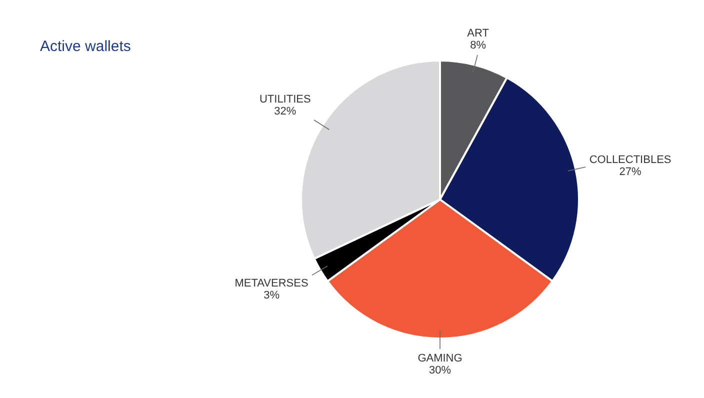 The width and height of the screenshot is (704, 398). Describe the element at coordinates (478, 45) in the screenshot. I see `data-label: 8%` at that location.